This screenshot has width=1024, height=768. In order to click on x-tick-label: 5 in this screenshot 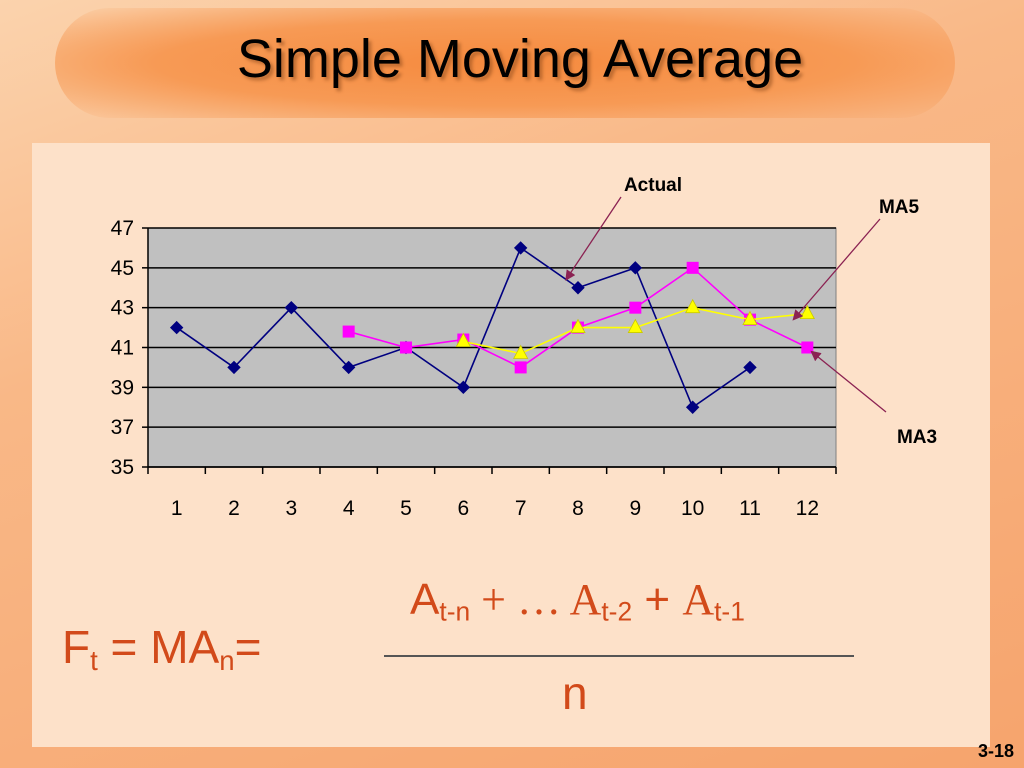, I will do `click(406, 508)`.